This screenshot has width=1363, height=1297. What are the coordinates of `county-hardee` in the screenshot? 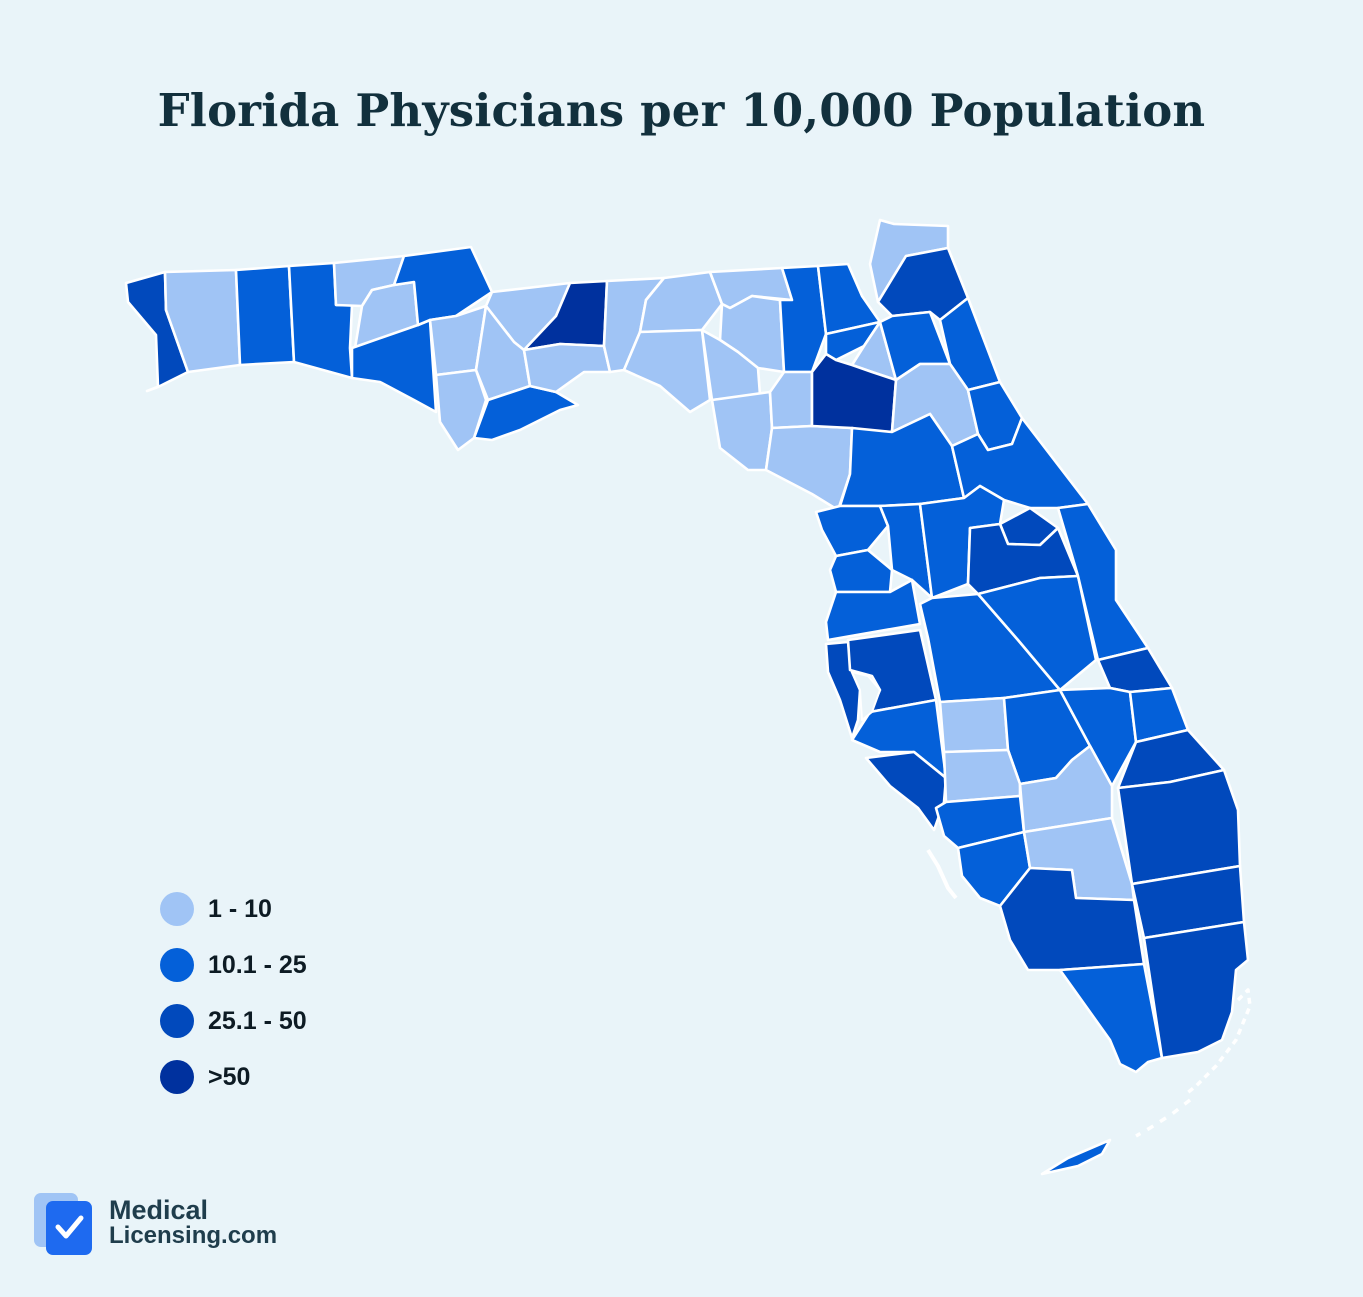 It's located at (974, 725).